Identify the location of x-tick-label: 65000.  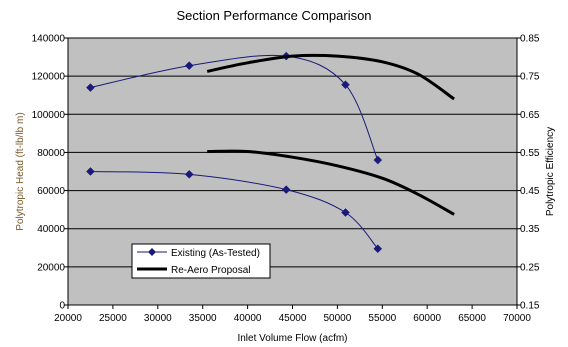
(472, 318).